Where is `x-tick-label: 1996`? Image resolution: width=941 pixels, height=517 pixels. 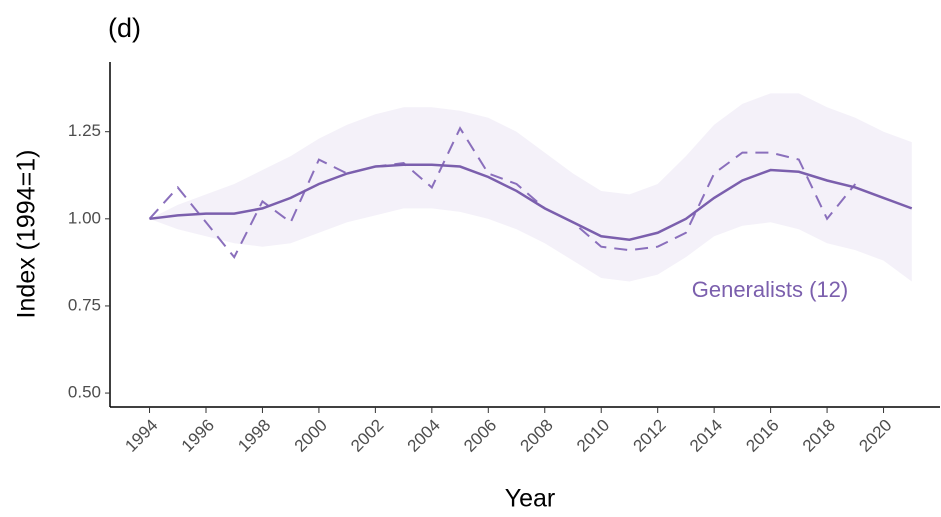 x-tick-label: 1996 is located at coordinates (198, 436).